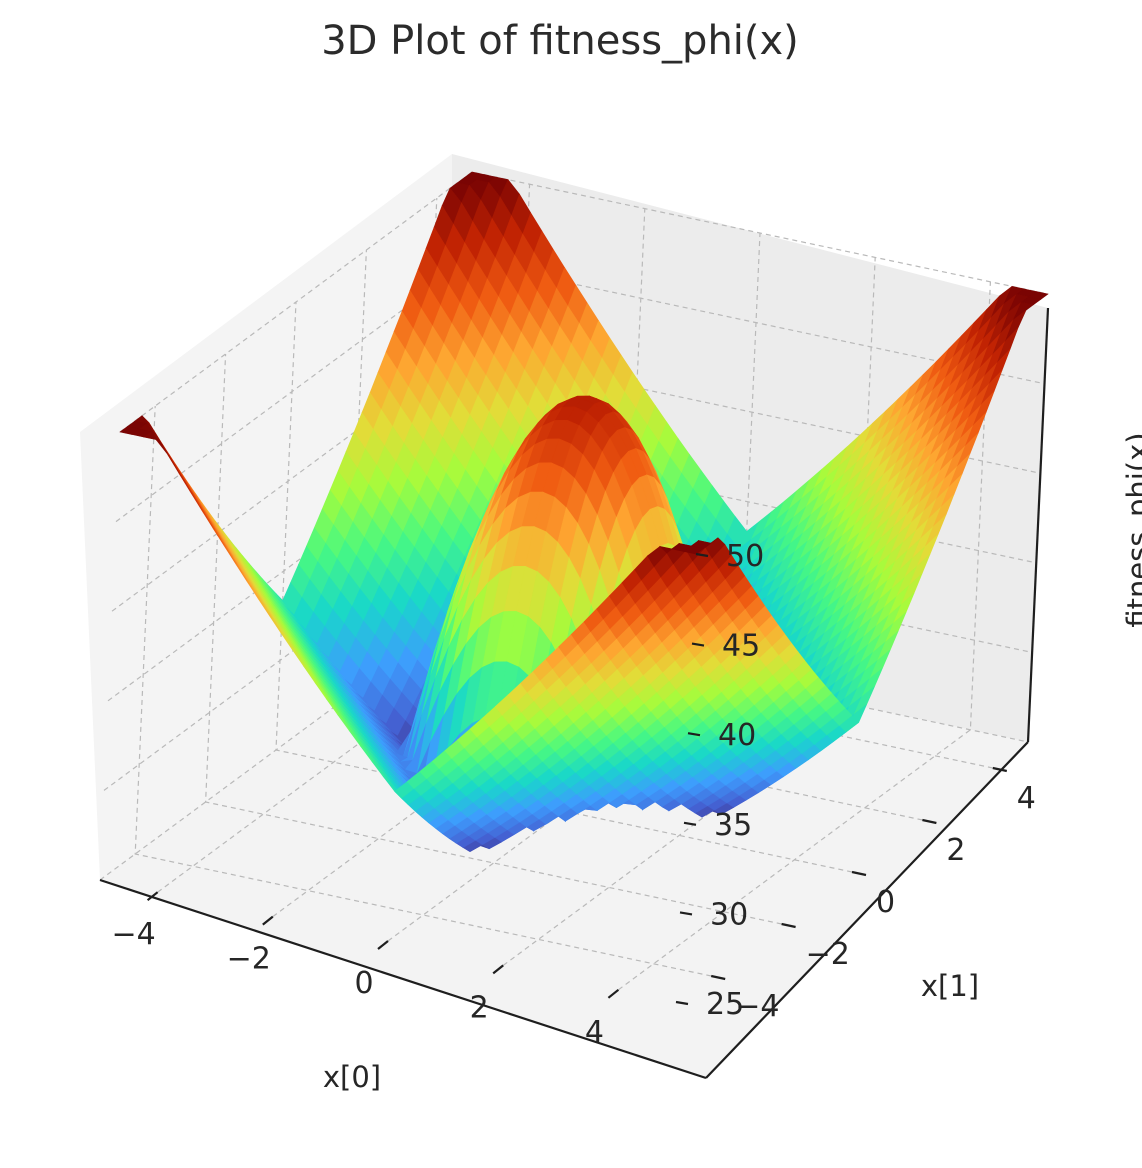 The width and height of the screenshot is (1142, 1168). Describe the element at coordinates (729, 914) in the screenshot. I see `z-tick-label: 30` at that location.